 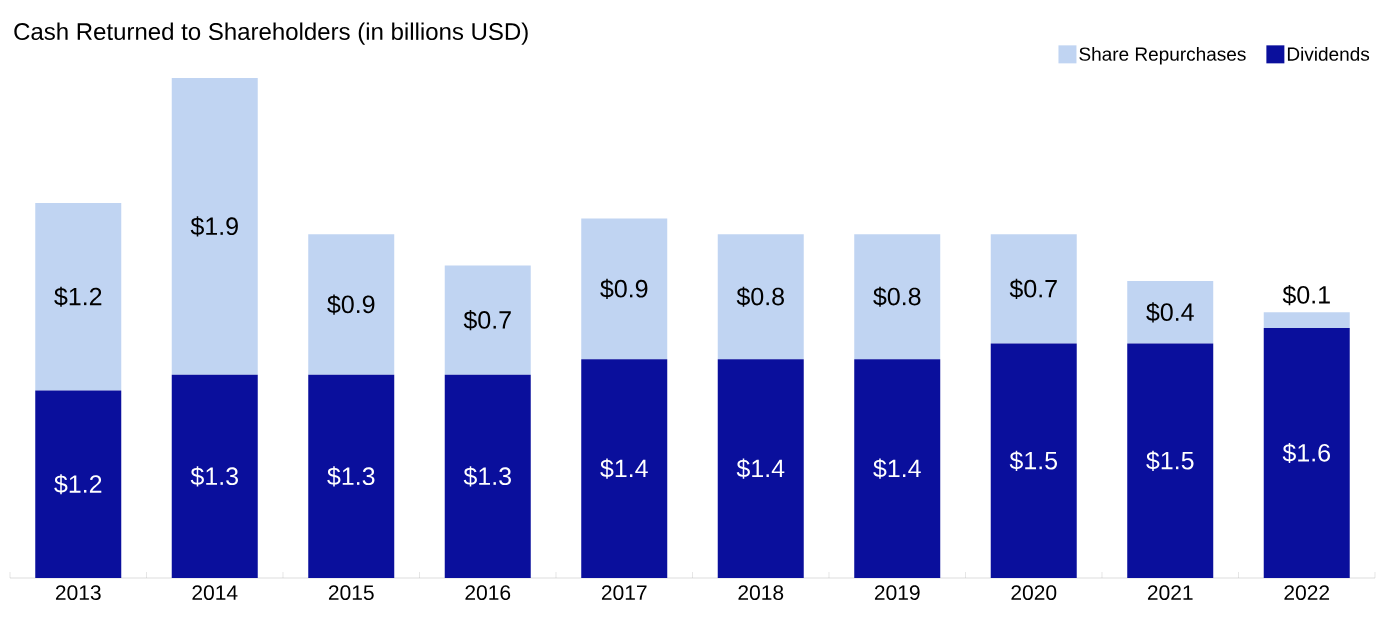 I want to click on x-tick-label: 2019, so click(x=897, y=593).